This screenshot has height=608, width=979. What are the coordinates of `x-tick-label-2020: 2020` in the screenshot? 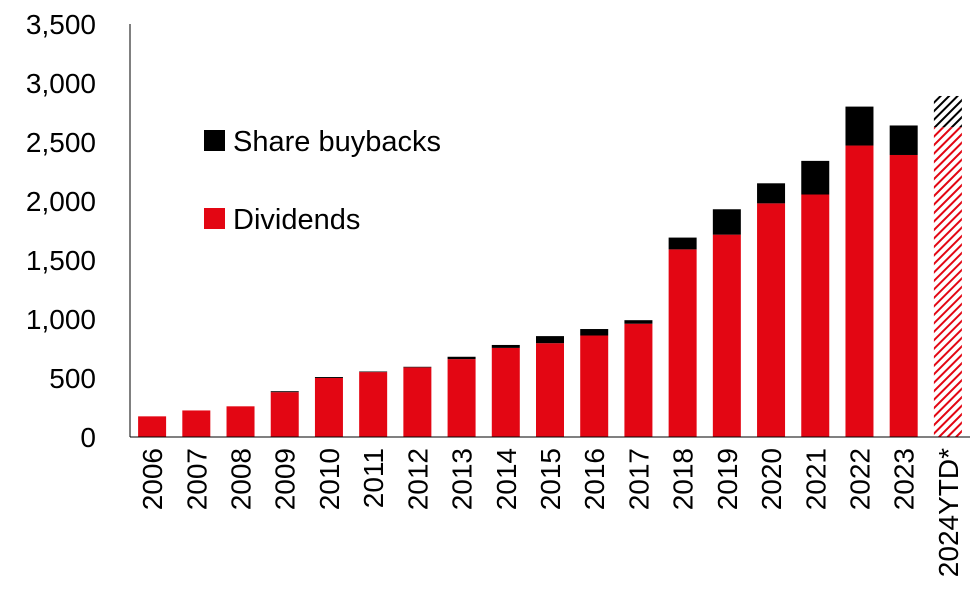 It's located at (771, 479).